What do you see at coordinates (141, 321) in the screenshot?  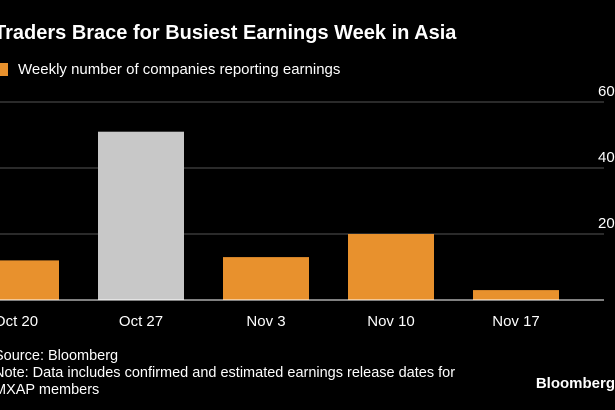 I see `x-tick-label: Oct 27` at bounding box center [141, 321].